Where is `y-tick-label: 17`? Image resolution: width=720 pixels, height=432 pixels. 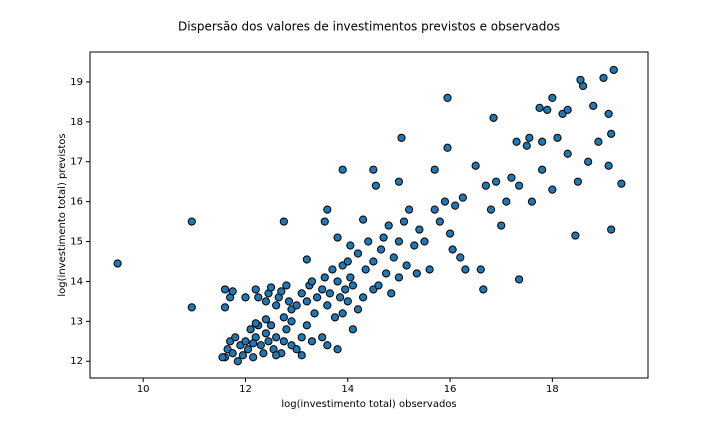 y-tick-label: 17 is located at coordinates (76, 162).